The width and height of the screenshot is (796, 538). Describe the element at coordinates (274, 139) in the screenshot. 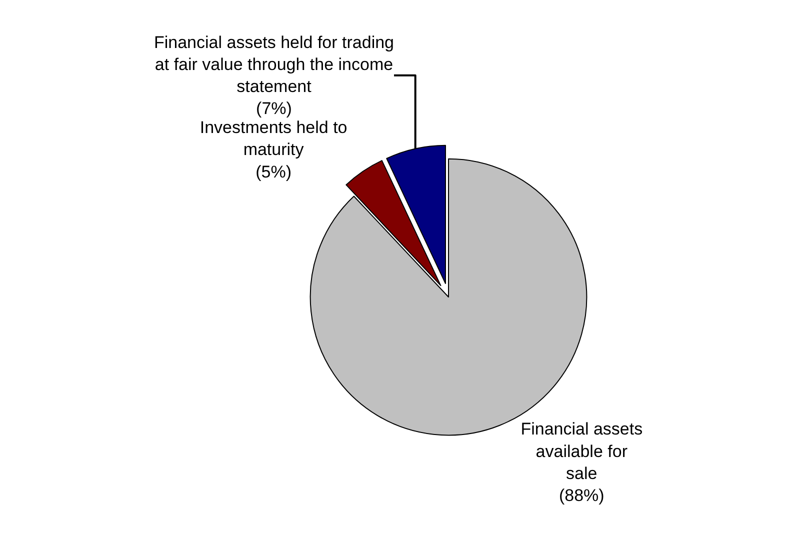

I see `slice-label: Investments held to maturity` at that location.